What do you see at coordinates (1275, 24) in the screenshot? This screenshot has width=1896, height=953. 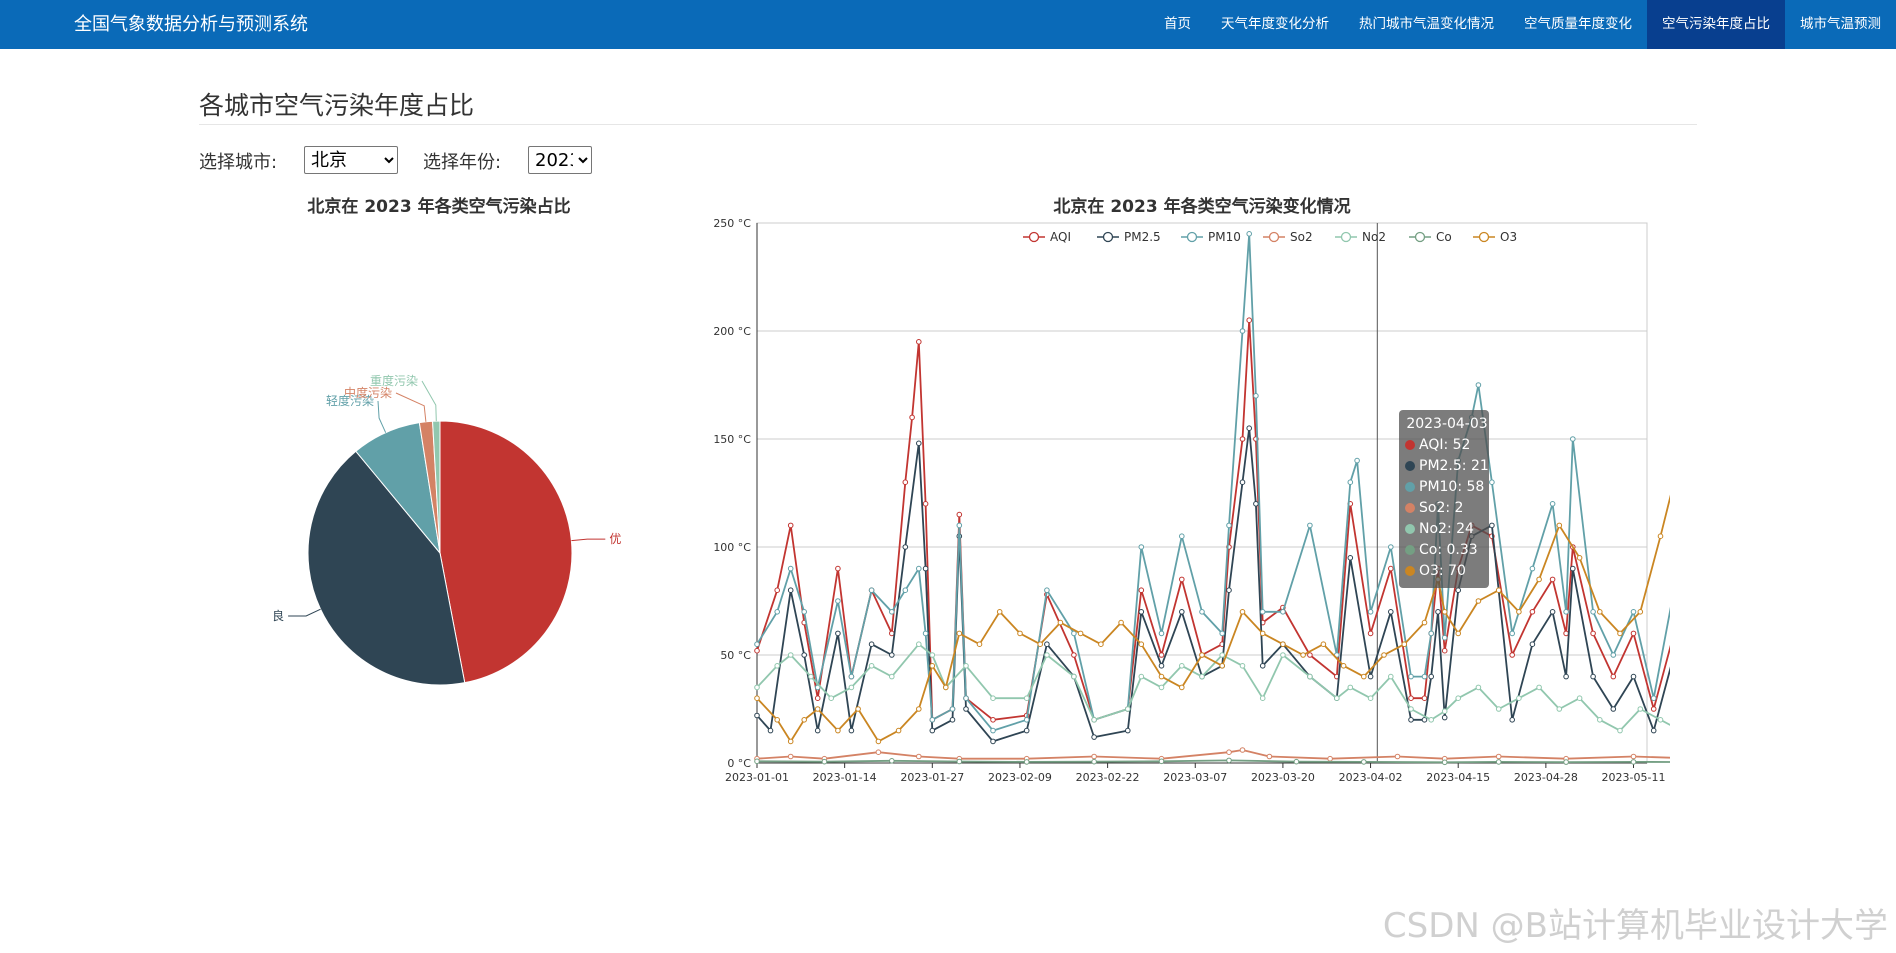 I see `nav-item-weather-annual: 天气年度变化分析` at bounding box center [1275, 24].